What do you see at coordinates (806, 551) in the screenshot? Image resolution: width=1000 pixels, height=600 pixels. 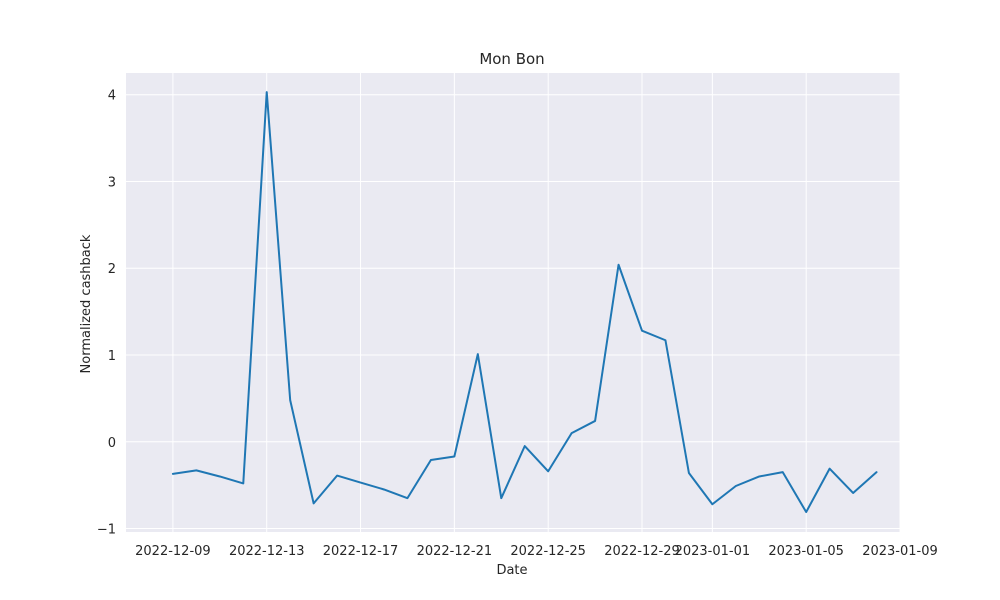 I see `x-tick-label: 2023-01-05` at bounding box center [806, 551].